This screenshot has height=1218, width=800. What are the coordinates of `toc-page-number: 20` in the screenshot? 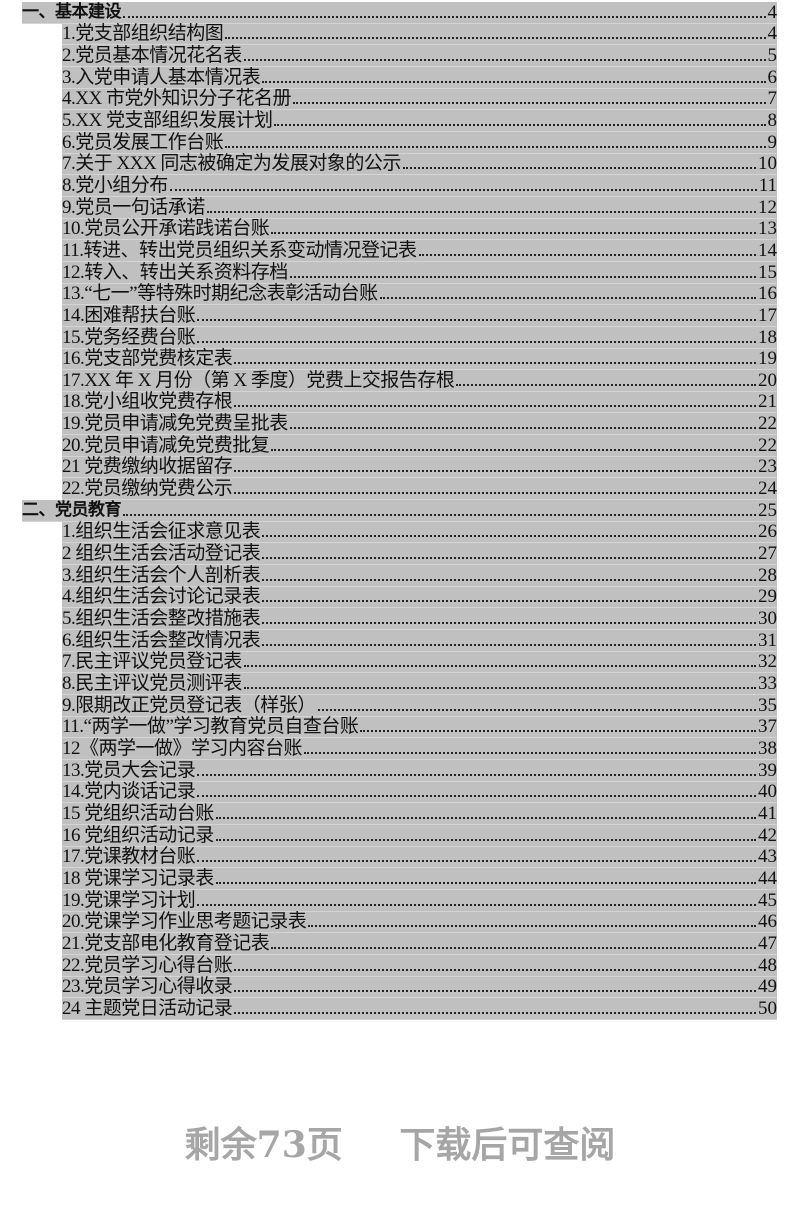 It's located at (767, 380).